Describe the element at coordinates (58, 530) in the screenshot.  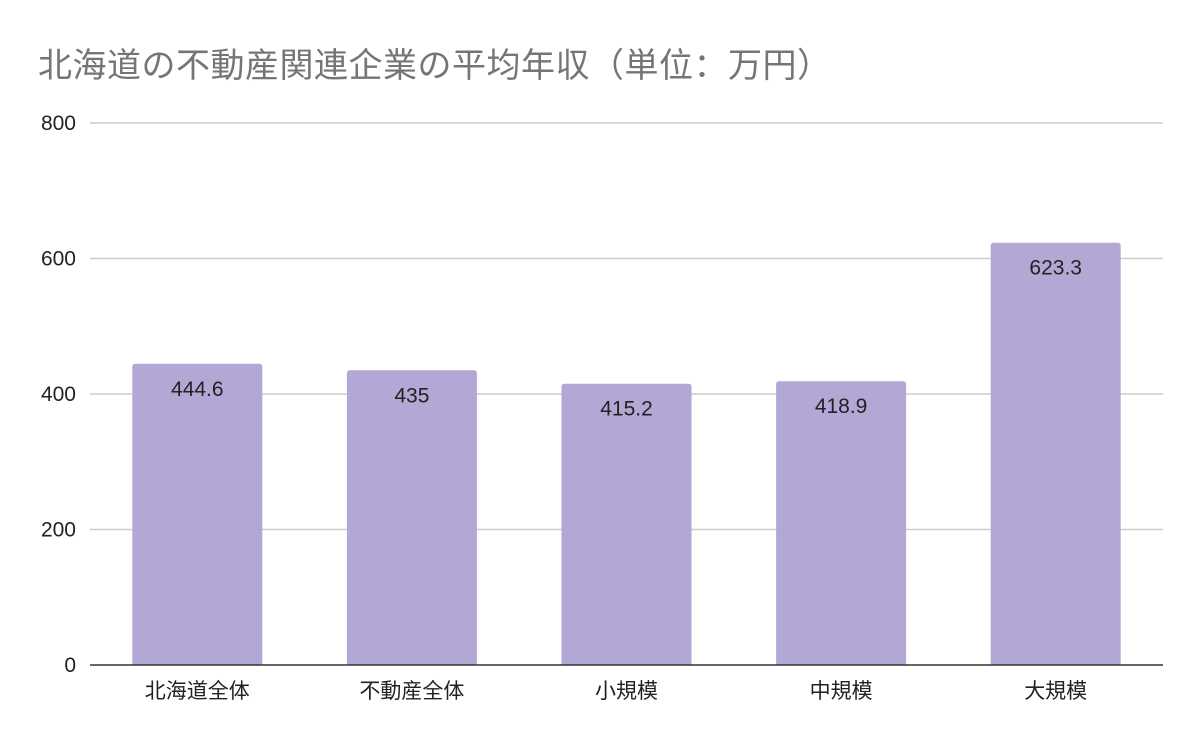
I see `y-tick-label: 200` at that location.